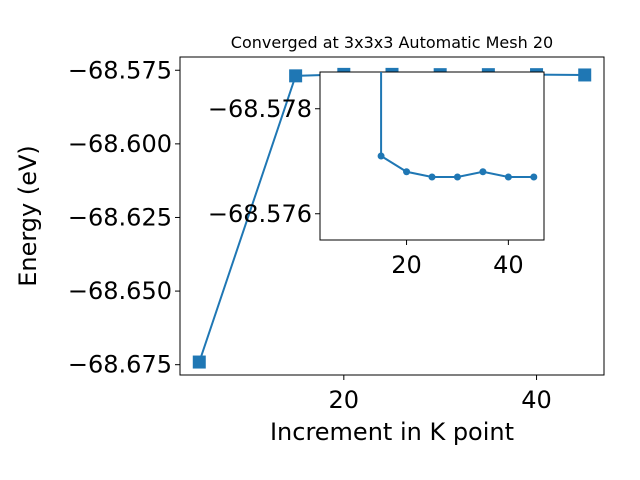 The width and height of the screenshot is (640, 480). What do you see at coordinates (120, 70) in the screenshot?
I see `main-y-tick-label: −68.575` at bounding box center [120, 70].